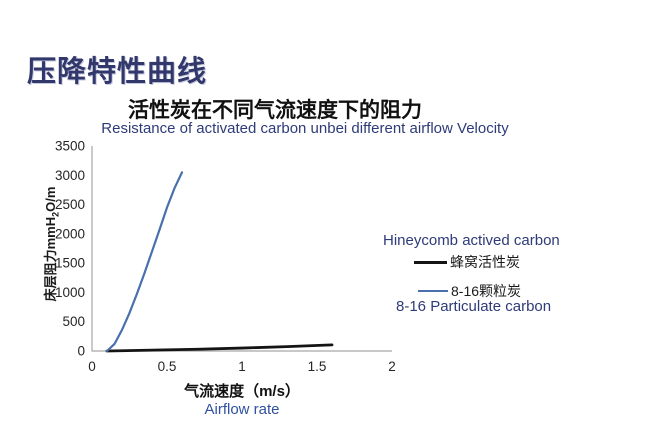  I want to click on x-tick-label: 1.5, so click(317, 366).